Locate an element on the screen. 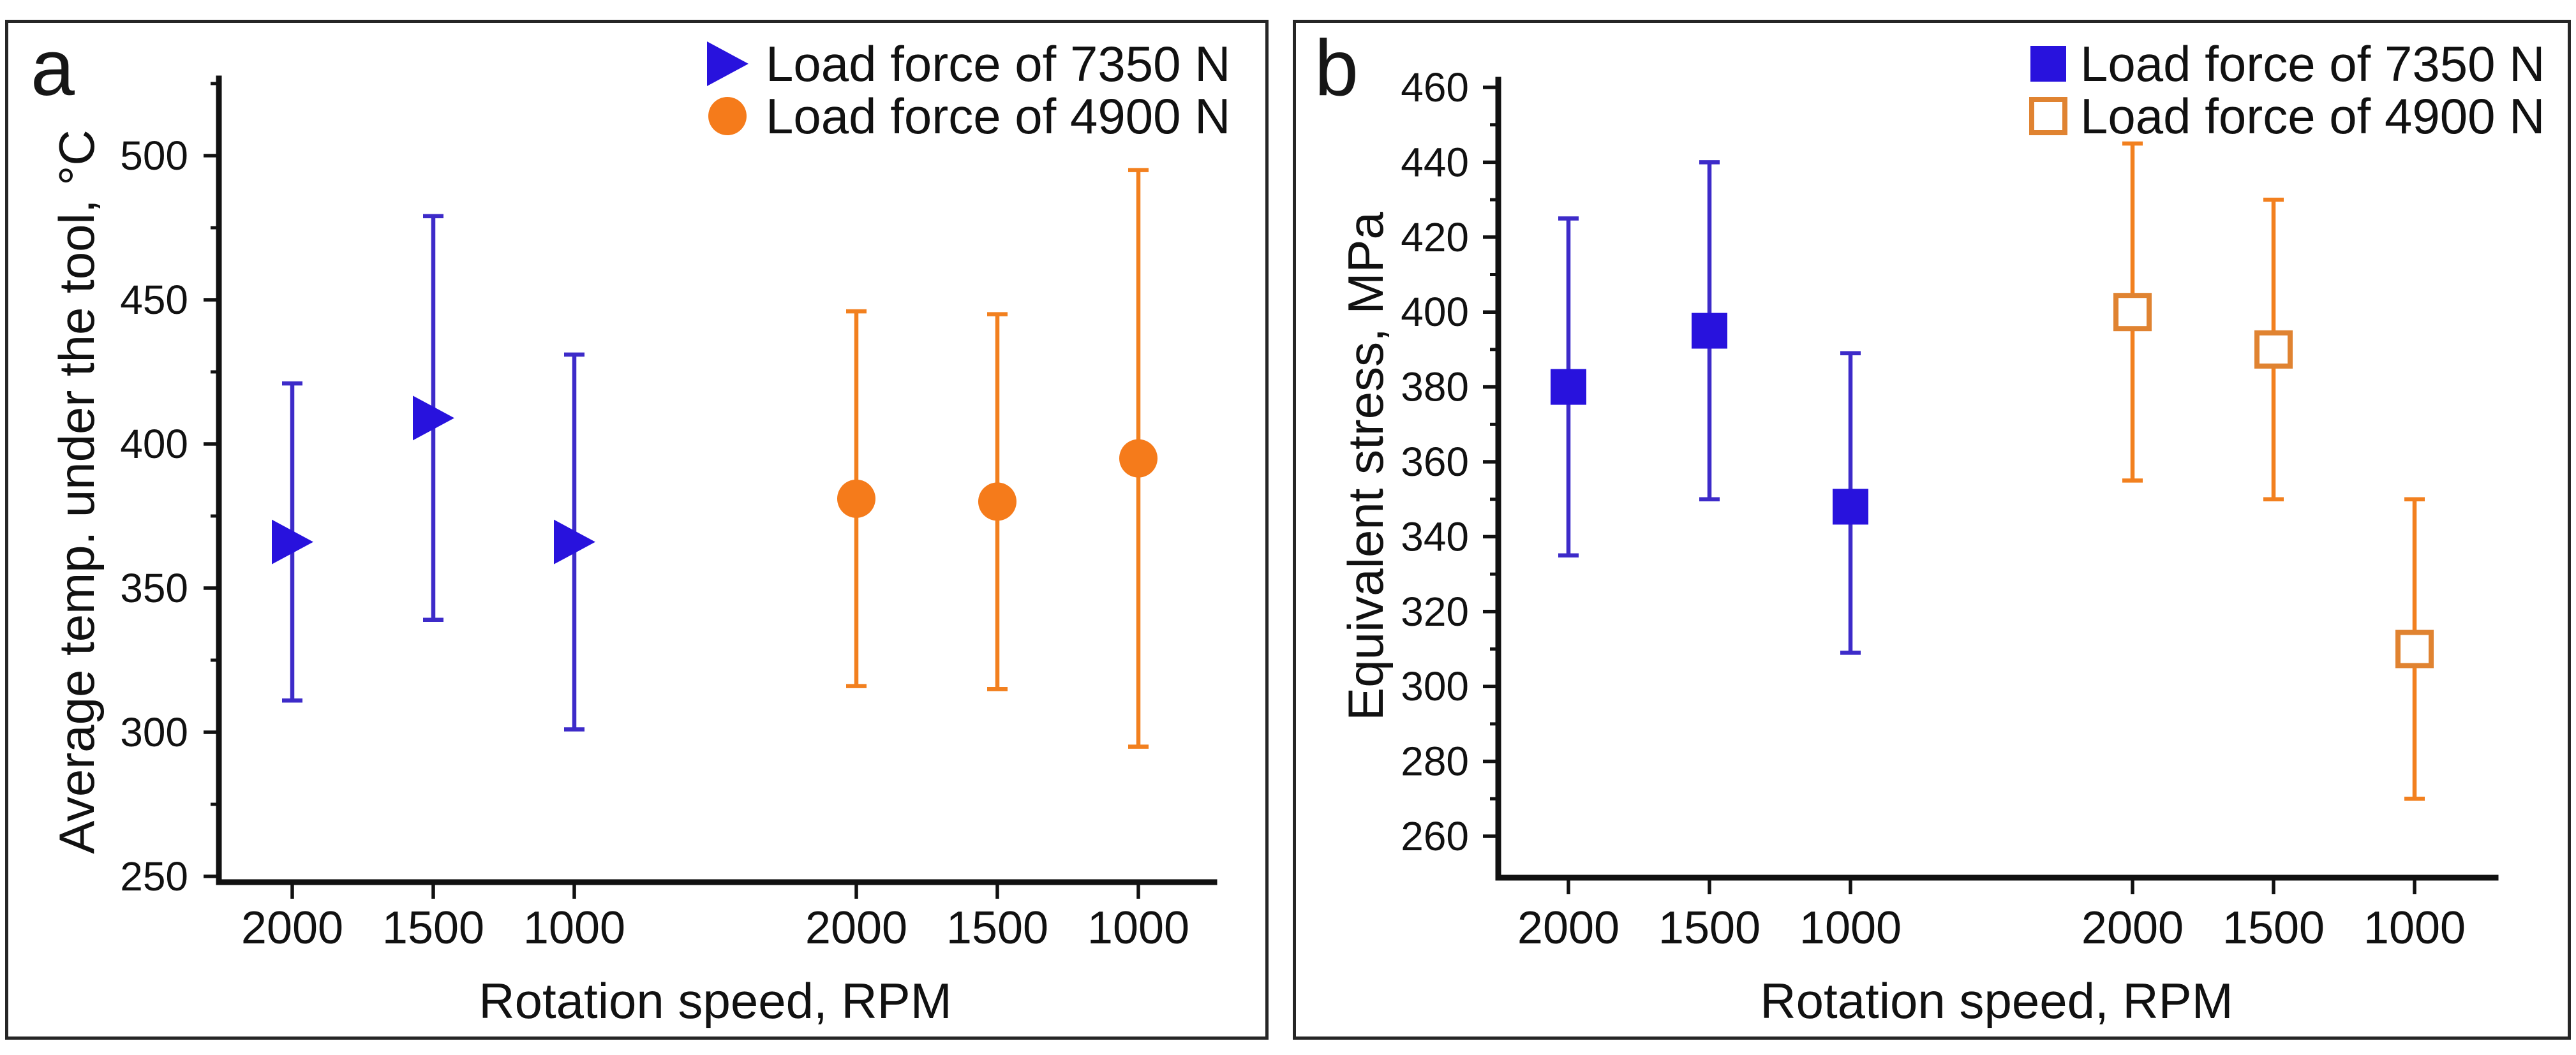 Image resolution: width=2576 pixels, height=1055 pixels. y-tick-label: 260 is located at coordinates (1435, 836).